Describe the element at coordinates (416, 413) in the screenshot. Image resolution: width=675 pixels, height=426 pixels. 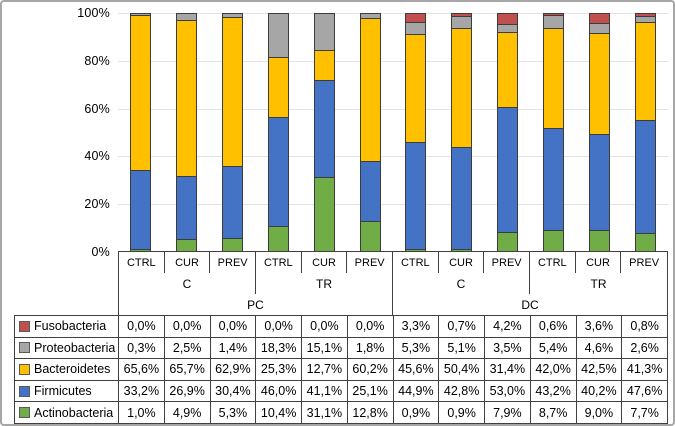
I see `table-value-cell: 0,9%` at that location.